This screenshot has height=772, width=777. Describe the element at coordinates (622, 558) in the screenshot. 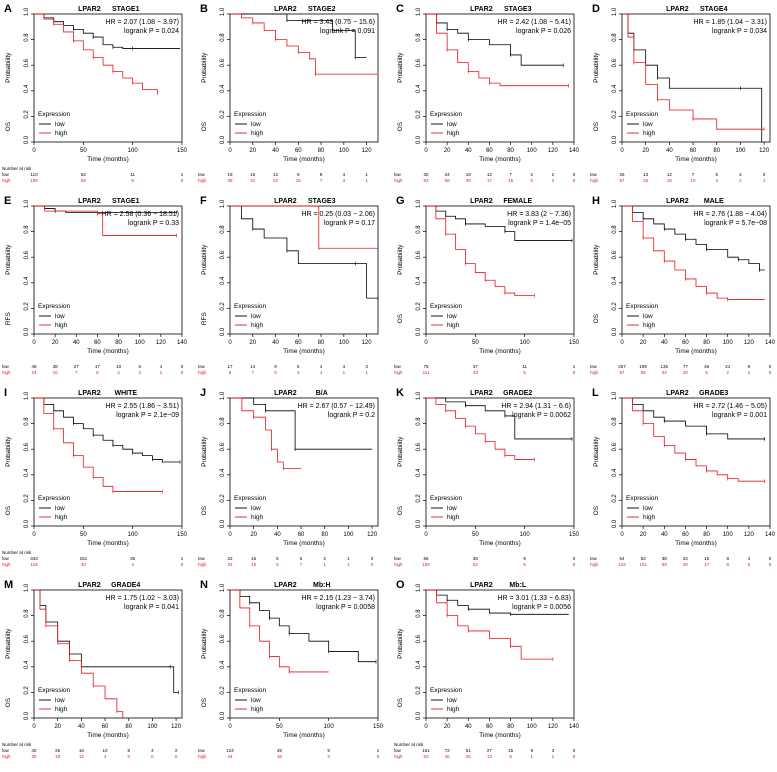

I see `risk-count-low: 64` at that location.